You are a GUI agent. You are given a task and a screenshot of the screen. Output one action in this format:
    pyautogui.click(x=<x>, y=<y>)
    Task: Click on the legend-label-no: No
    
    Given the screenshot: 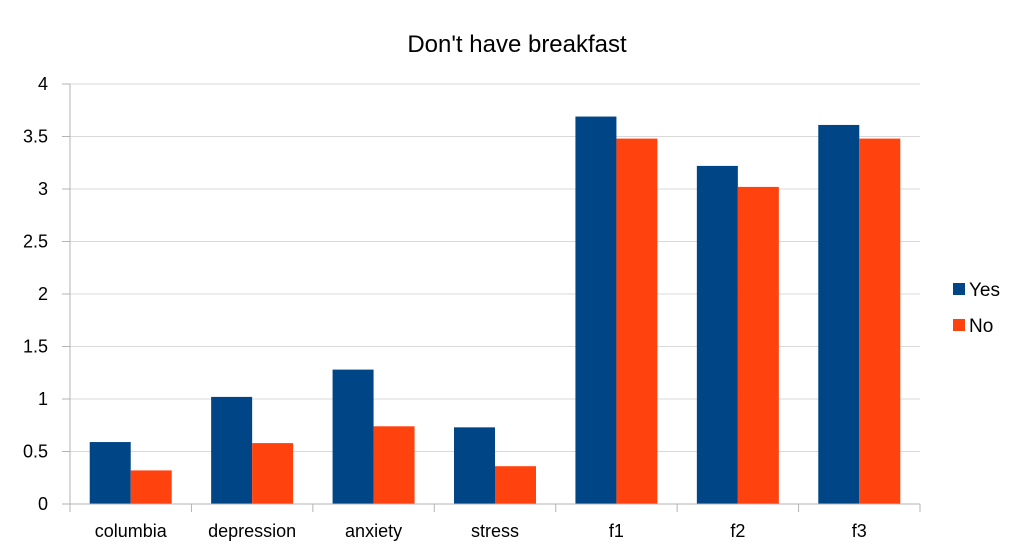 What is the action you would take?
    pyautogui.click(x=981, y=326)
    